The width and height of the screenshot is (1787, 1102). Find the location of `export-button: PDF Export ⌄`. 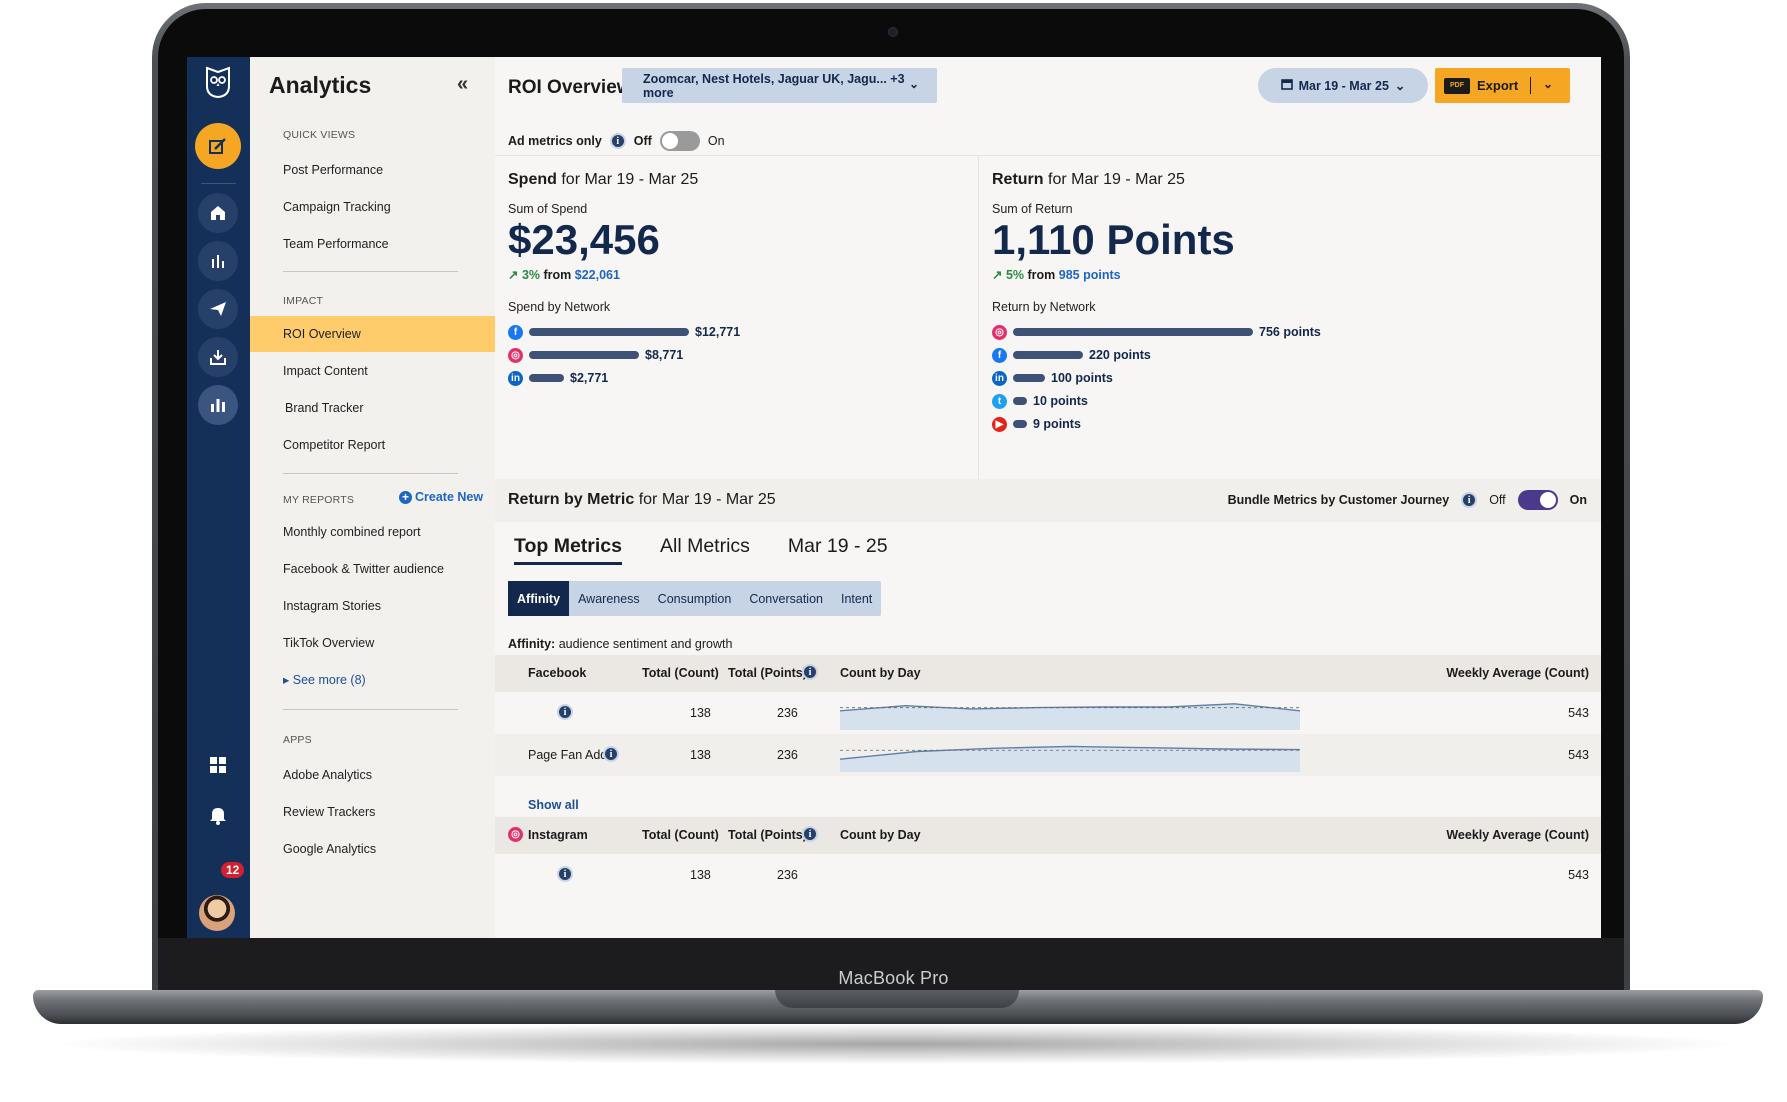

export-button: PDF Export ⌄ is located at coordinates (1502, 85).